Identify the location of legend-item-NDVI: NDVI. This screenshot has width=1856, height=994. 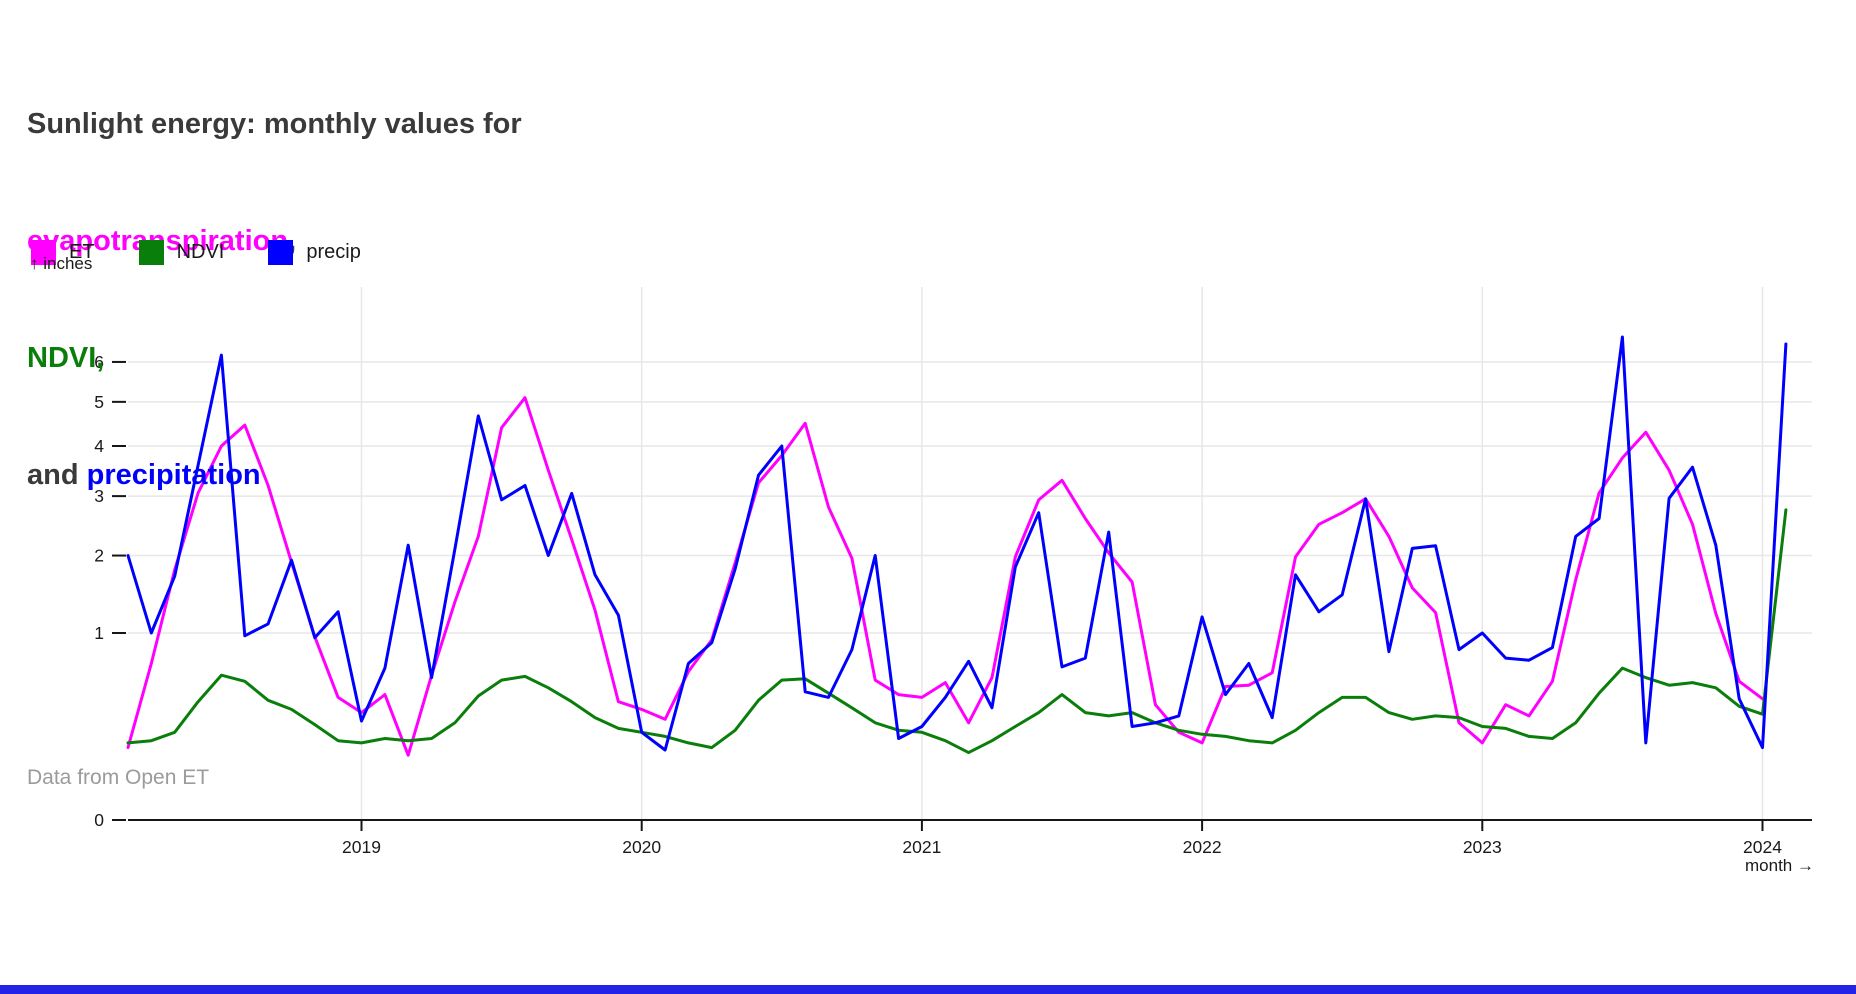
(181, 252).